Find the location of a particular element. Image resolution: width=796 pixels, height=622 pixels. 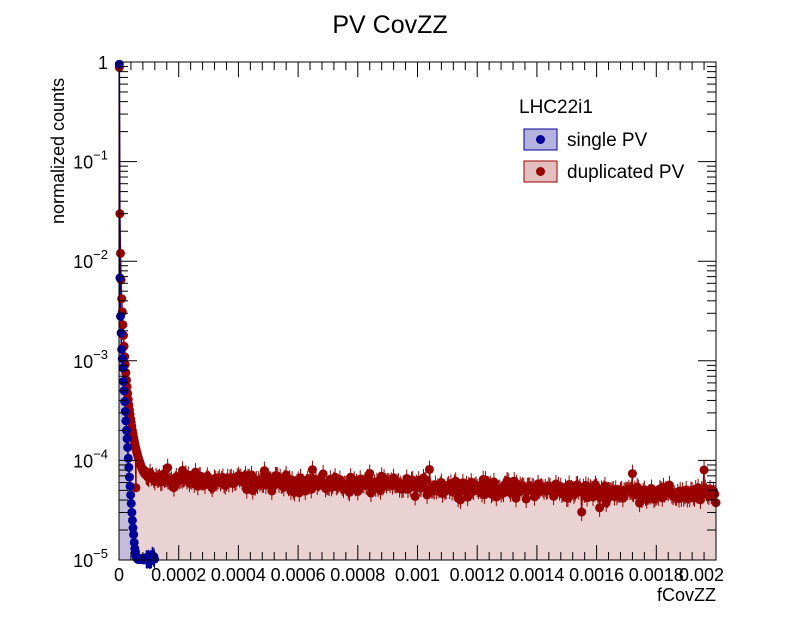

y-tick-label: 10⁻² is located at coordinates (90, 259).